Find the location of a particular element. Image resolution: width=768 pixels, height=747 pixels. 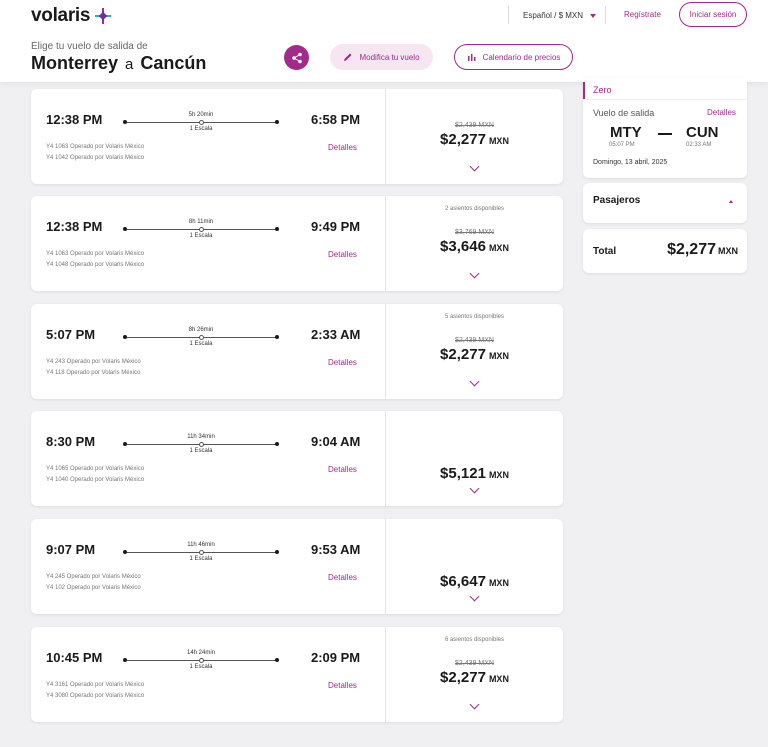

destination-city: Cancún is located at coordinates (173, 63).